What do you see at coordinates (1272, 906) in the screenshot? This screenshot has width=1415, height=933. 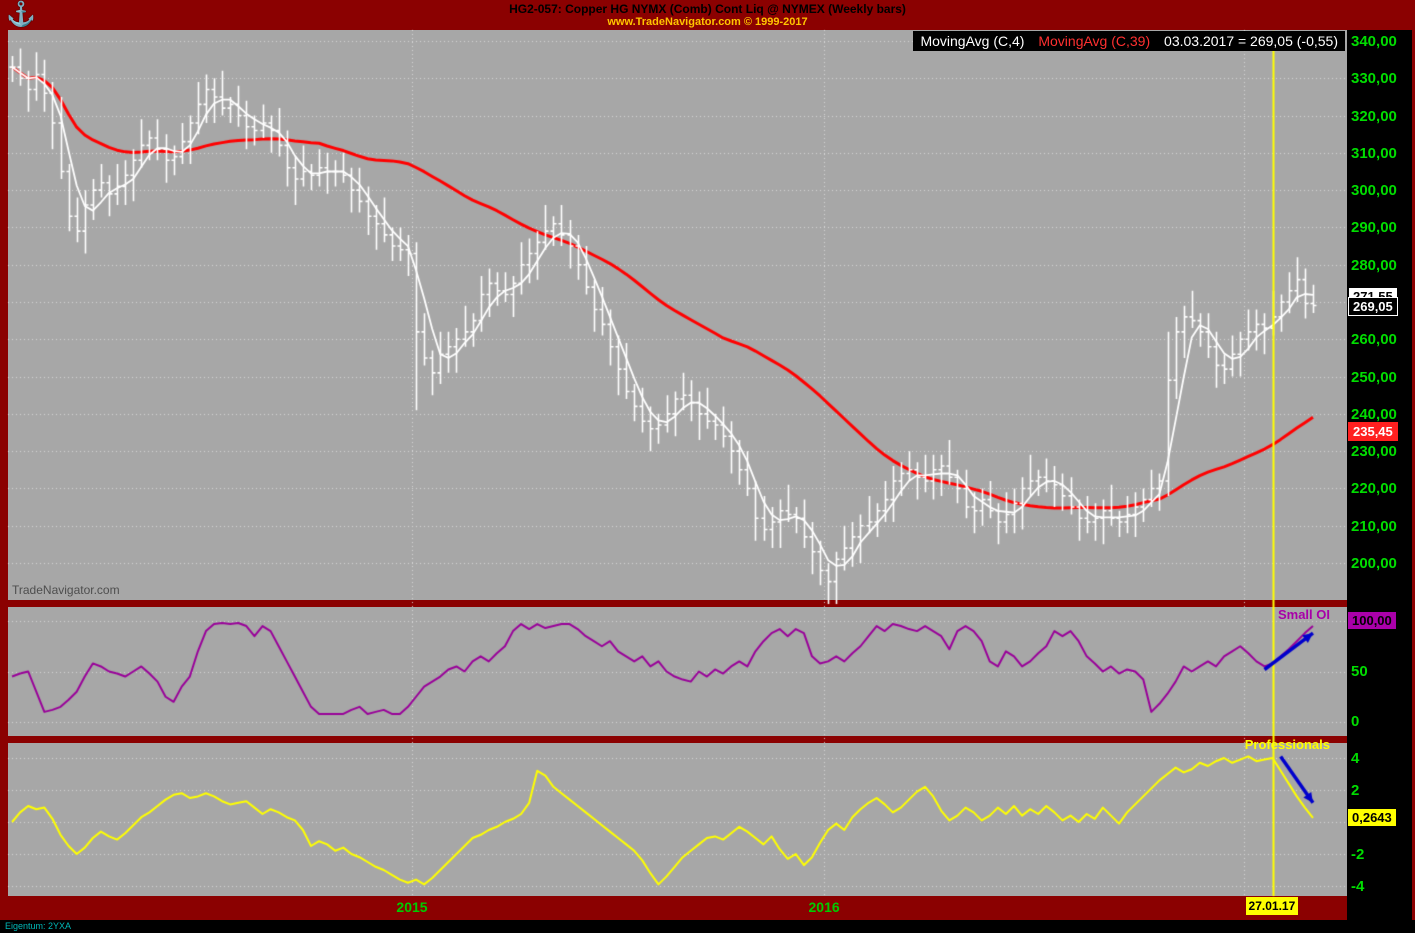 I see `date-marker-label: 27.01.17` at bounding box center [1272, 906].